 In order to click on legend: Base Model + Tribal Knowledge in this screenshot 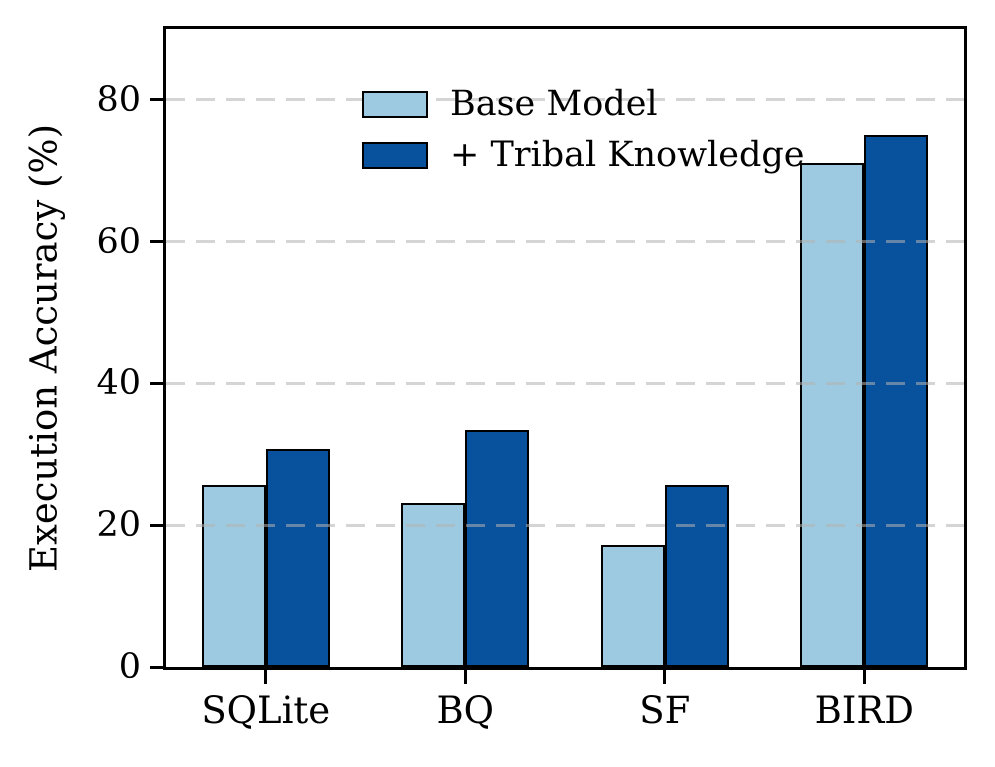, I will do `click(583, 137)`.